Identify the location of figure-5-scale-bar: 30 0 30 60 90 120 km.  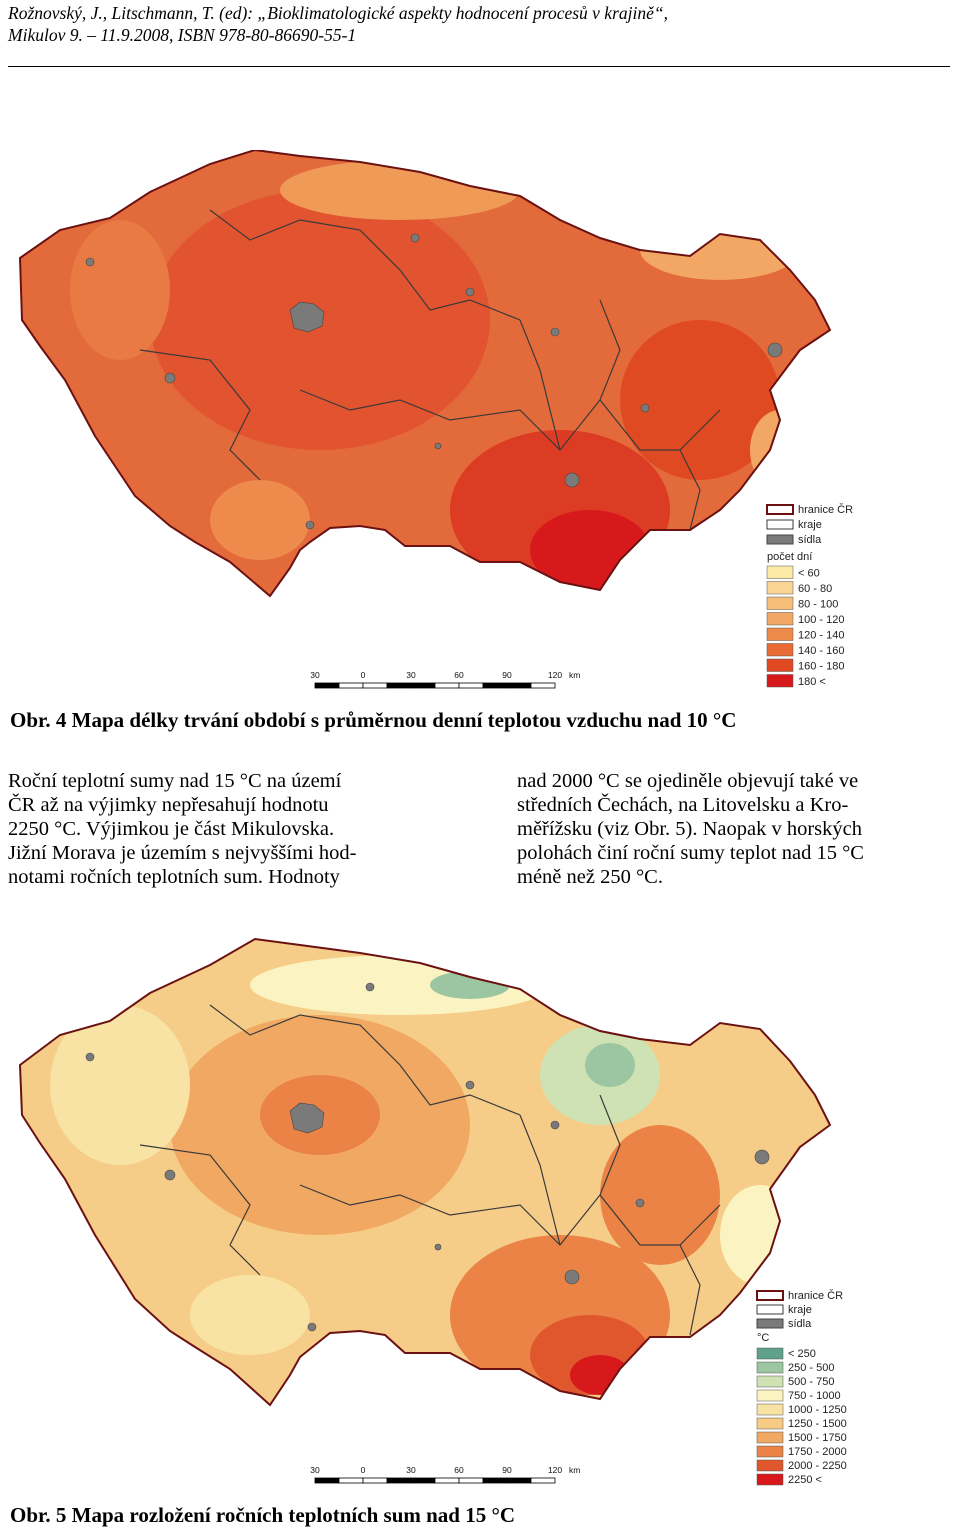
(445, 1474).